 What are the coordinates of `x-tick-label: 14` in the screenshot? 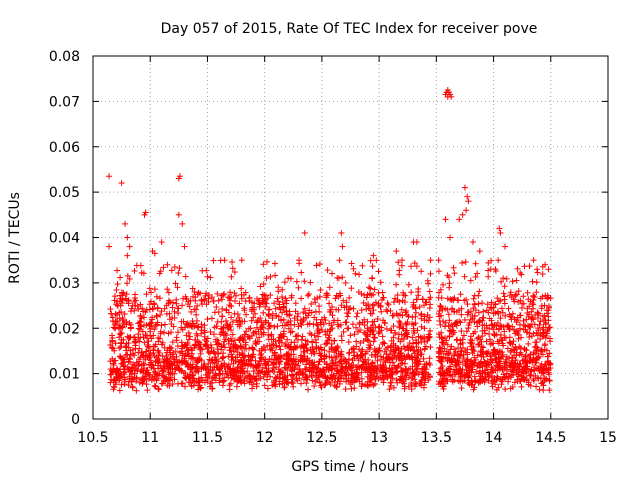 It's located at (494, 438).